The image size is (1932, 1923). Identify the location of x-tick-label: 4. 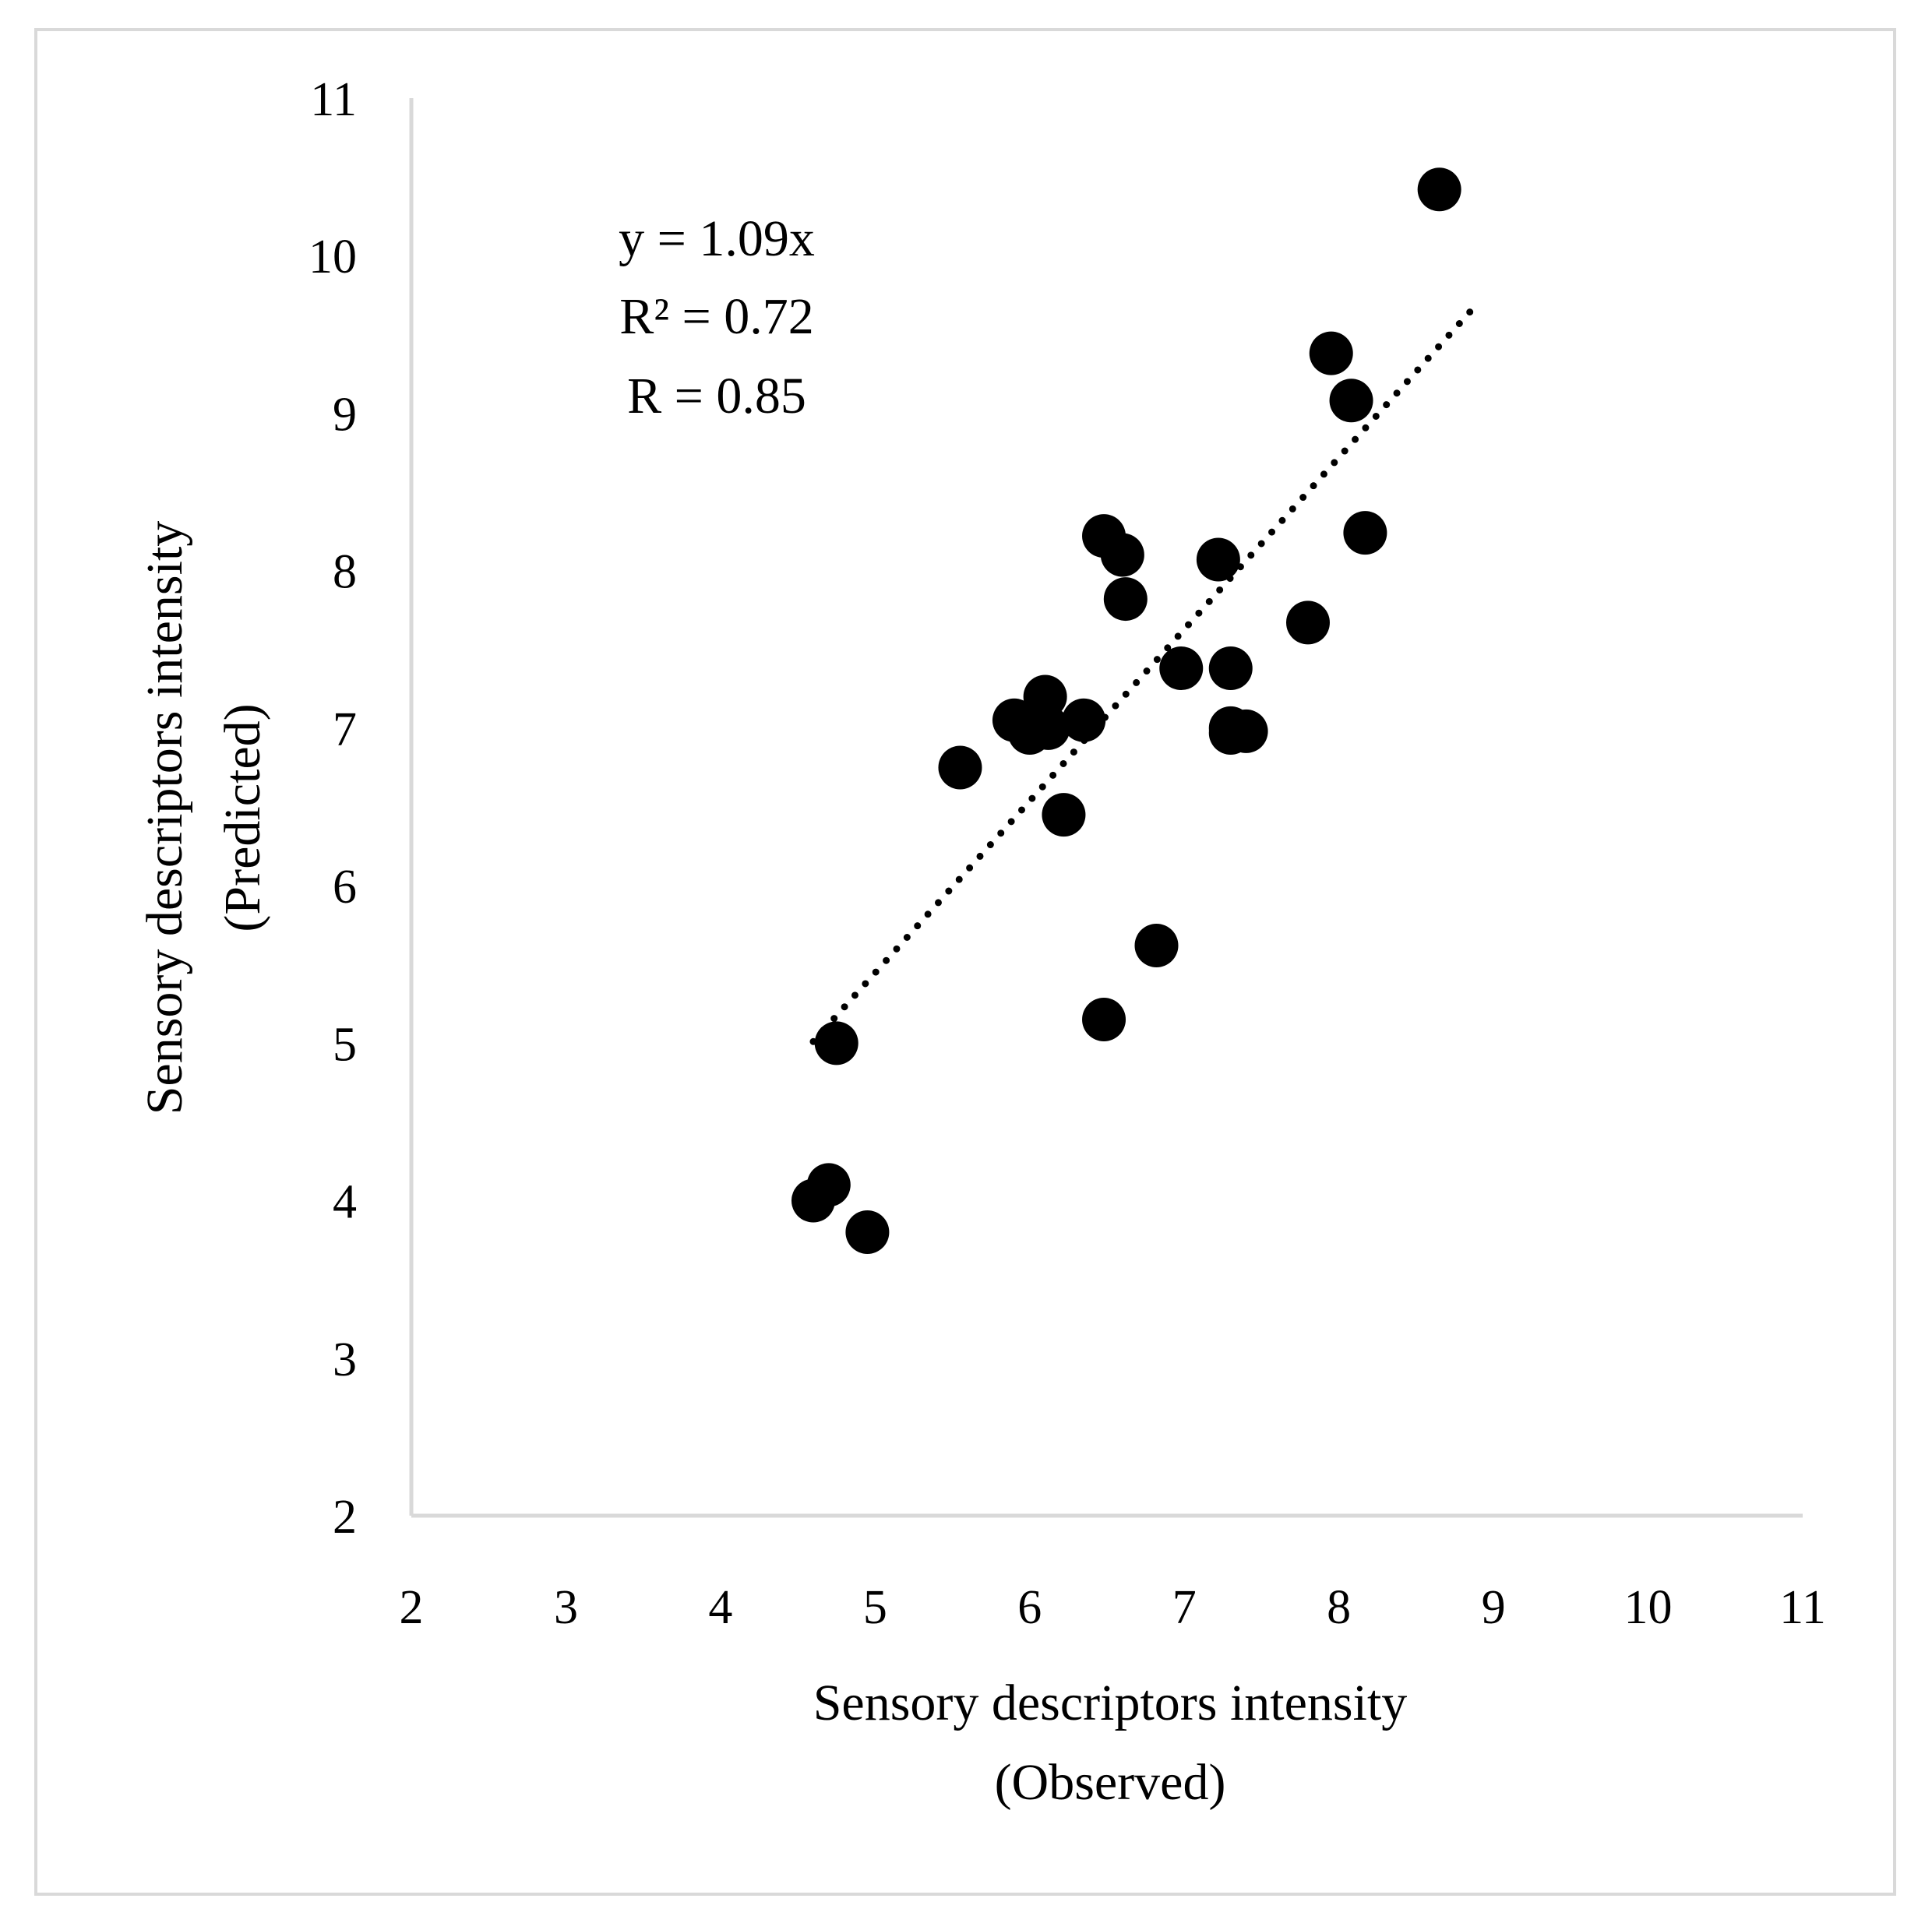
(720, 1607).